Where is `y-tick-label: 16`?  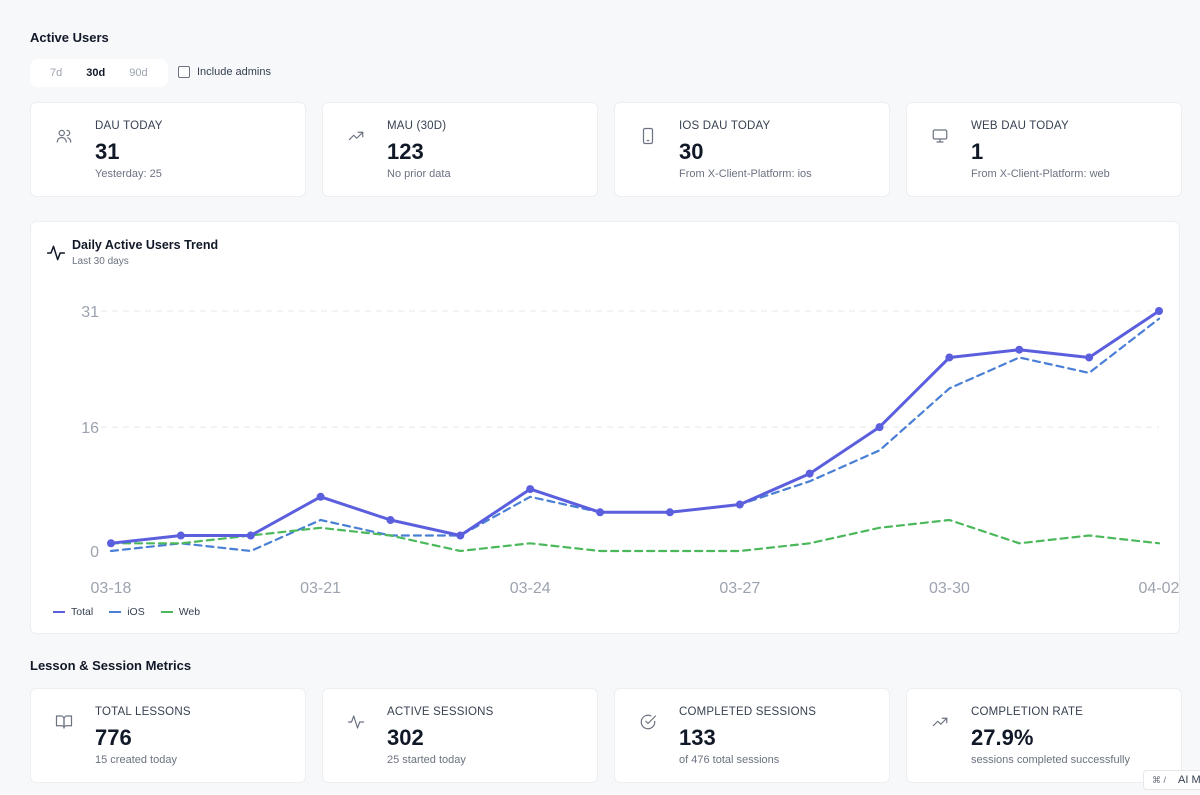 y-tick-label: 16 is located at coordinates (90, 428).